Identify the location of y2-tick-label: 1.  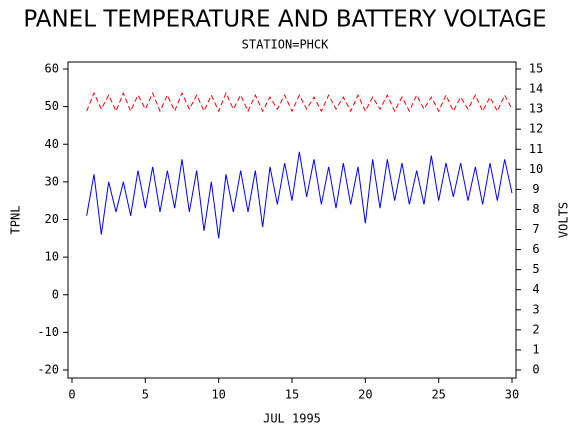
(535, 349).